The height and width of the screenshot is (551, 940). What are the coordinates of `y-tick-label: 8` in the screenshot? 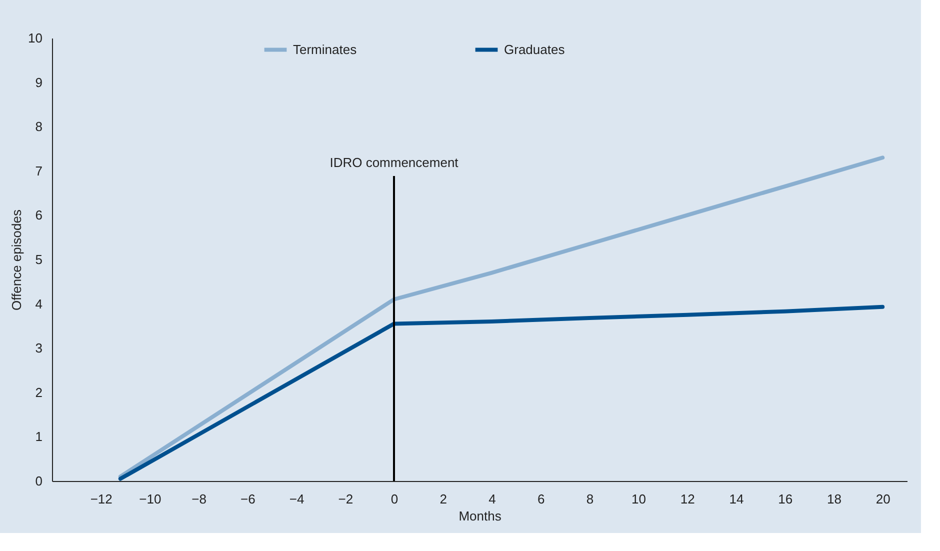 It's located at (38, 126).